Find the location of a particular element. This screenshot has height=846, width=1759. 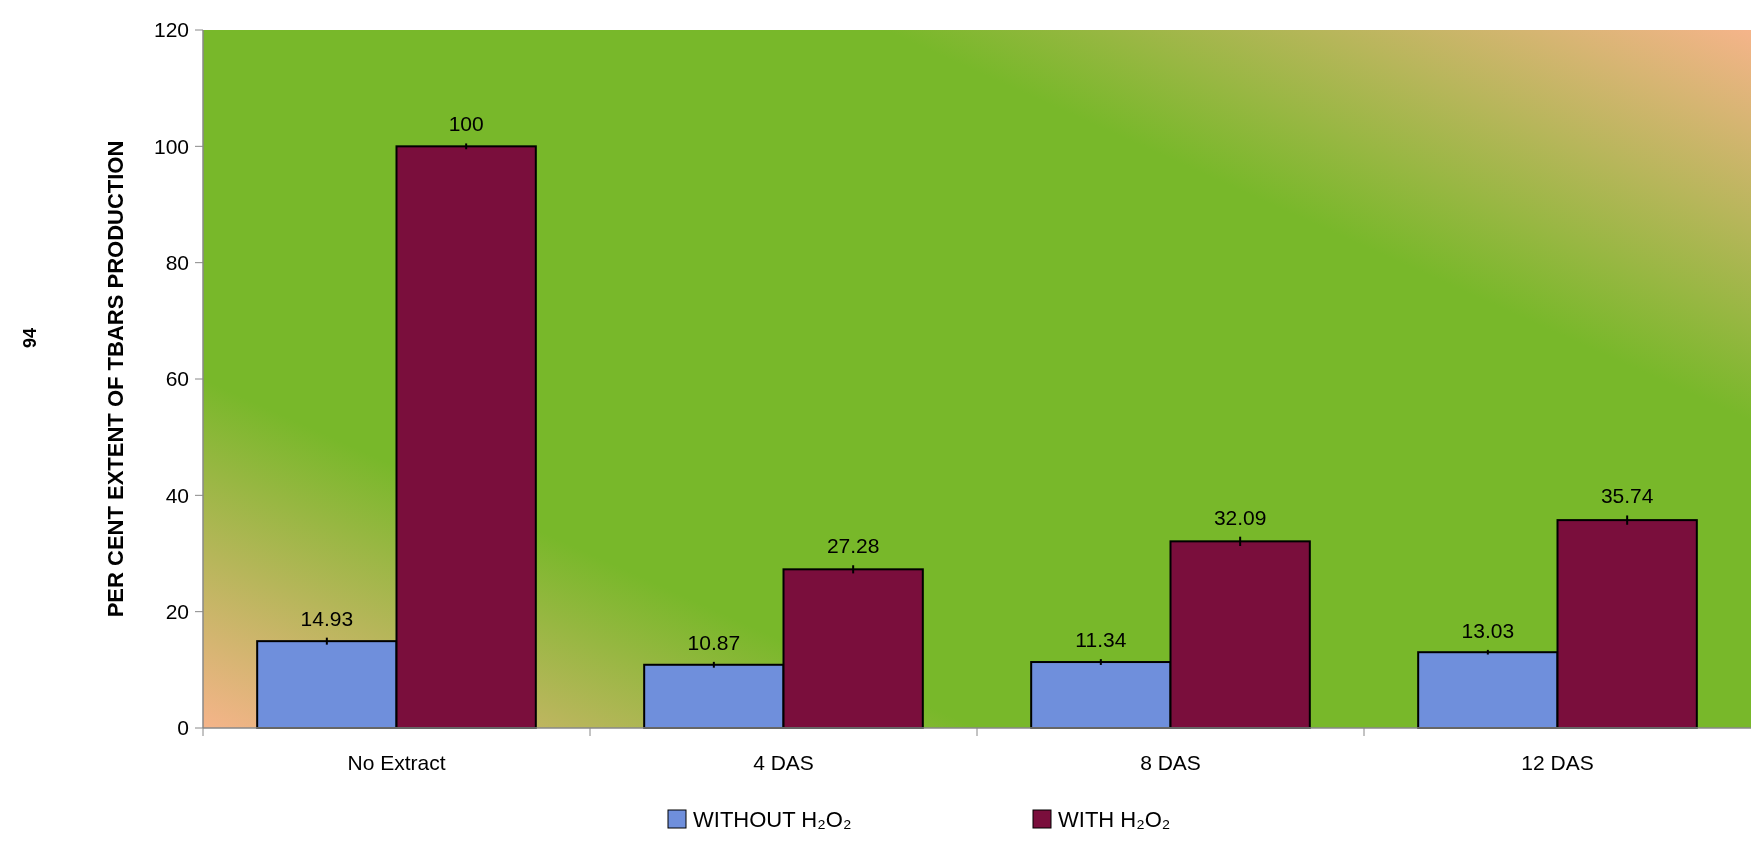

x-tick-label: No Extract is located at coordinates (396, 762).